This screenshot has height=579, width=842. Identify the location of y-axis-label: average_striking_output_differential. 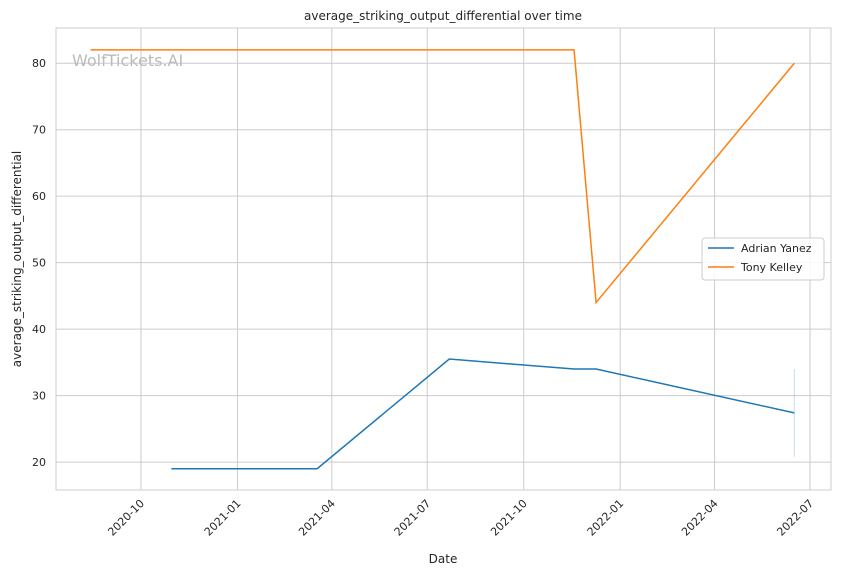
(17, 259).